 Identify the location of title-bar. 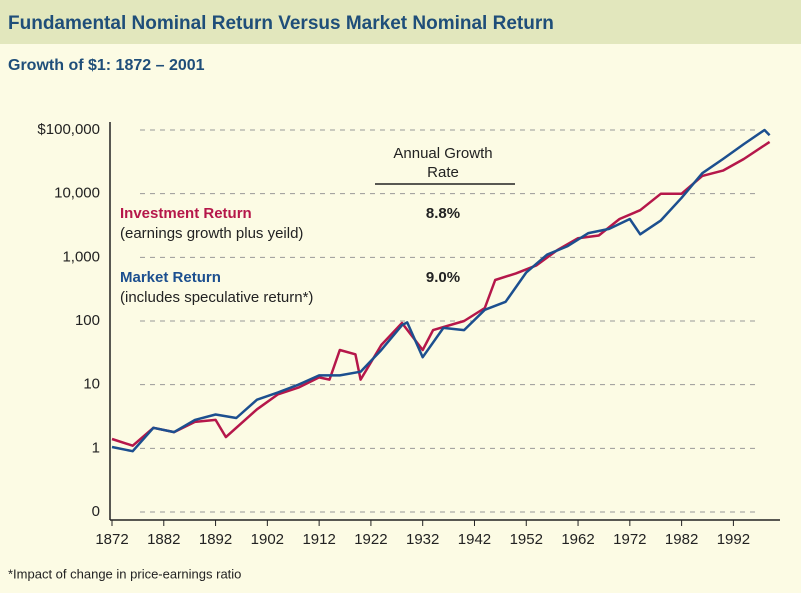
(400, 22).